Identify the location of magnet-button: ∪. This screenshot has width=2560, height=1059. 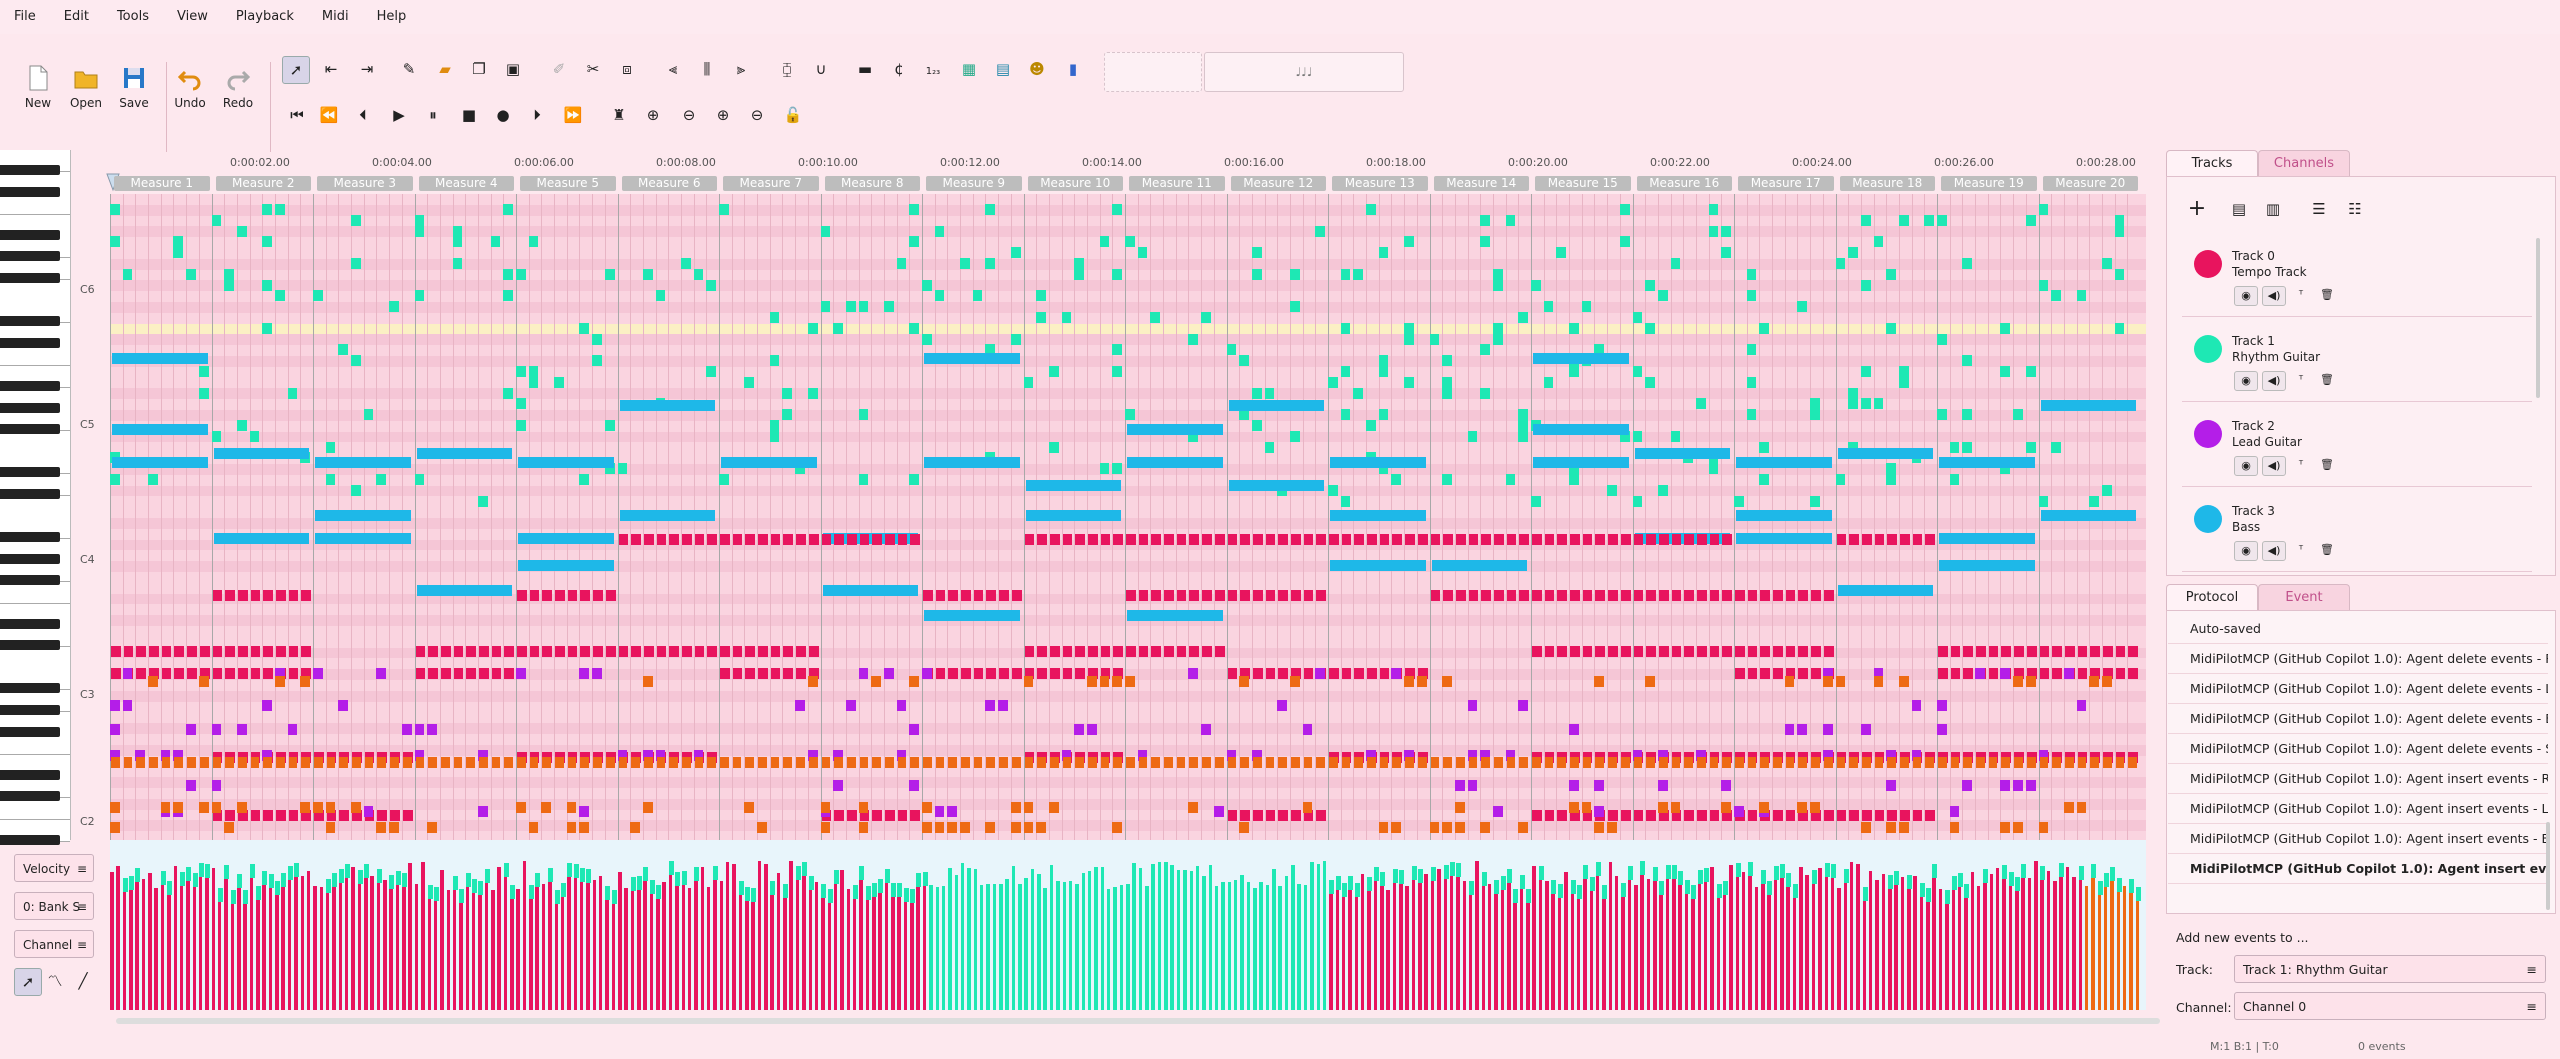
(821, 69).